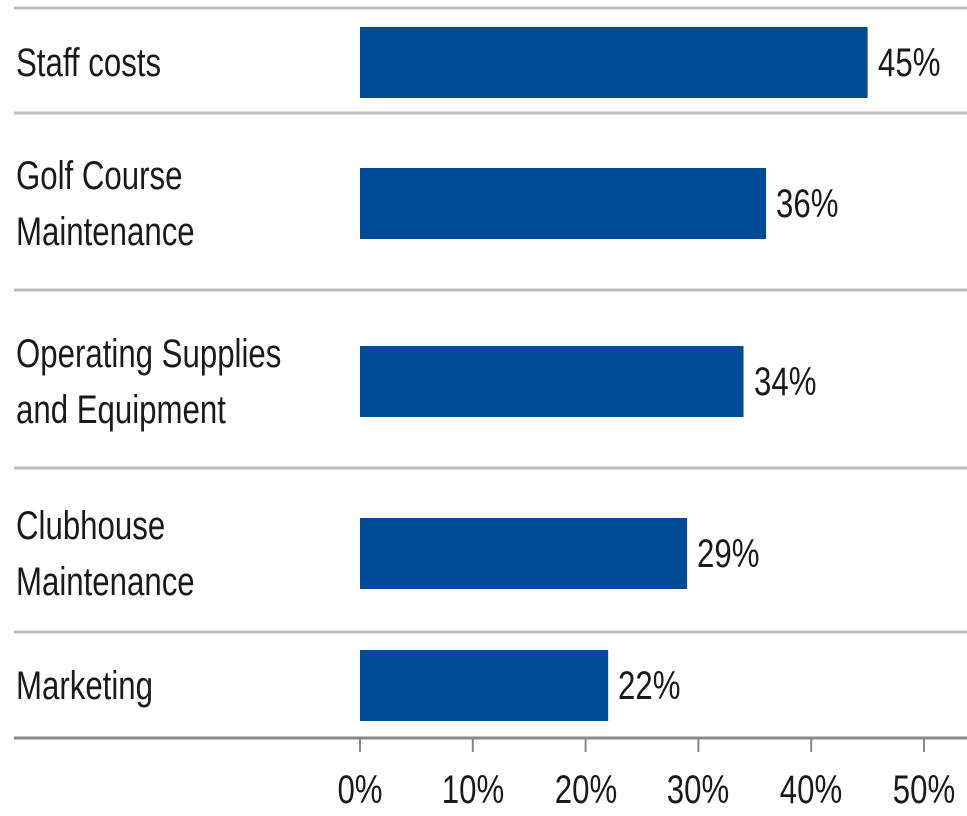 The height and width of the screenshot is (816, 967). What do you see at coordinates (149, 381) in the screenshot?
I see `category-label: Operating Supplies and Equipment` at bounding box center [149, 381].